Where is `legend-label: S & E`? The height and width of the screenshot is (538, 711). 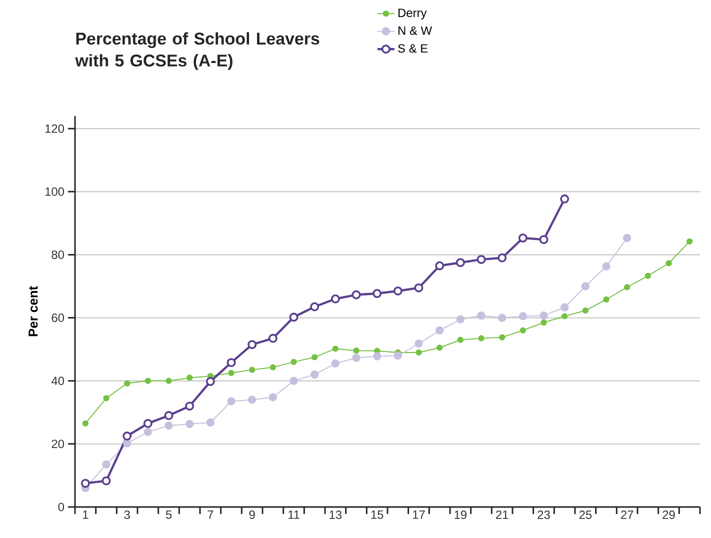
legend-label: S & E is located at coordinates (413, 48).